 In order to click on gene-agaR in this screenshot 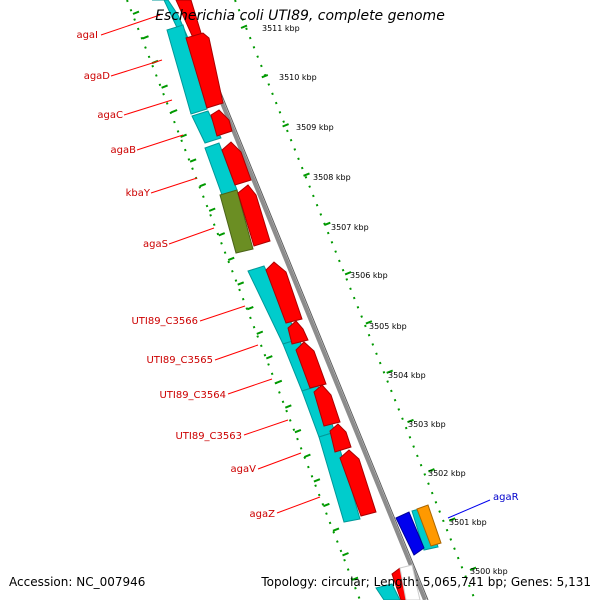, I will do `click(410, 533)`.